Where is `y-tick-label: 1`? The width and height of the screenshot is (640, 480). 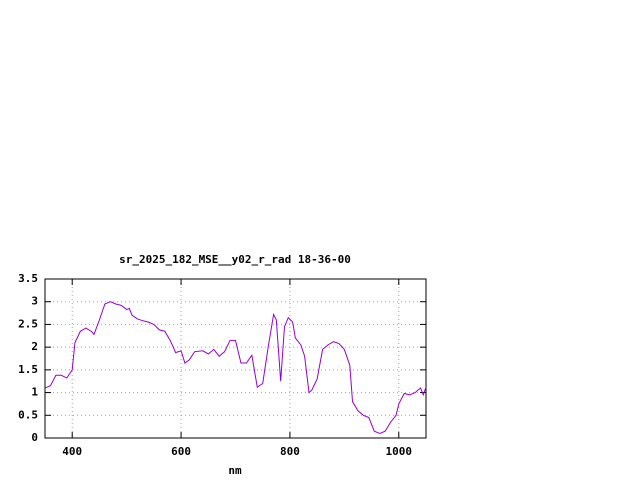
y-tick-label: 1 is located at coordinates (34, 392).